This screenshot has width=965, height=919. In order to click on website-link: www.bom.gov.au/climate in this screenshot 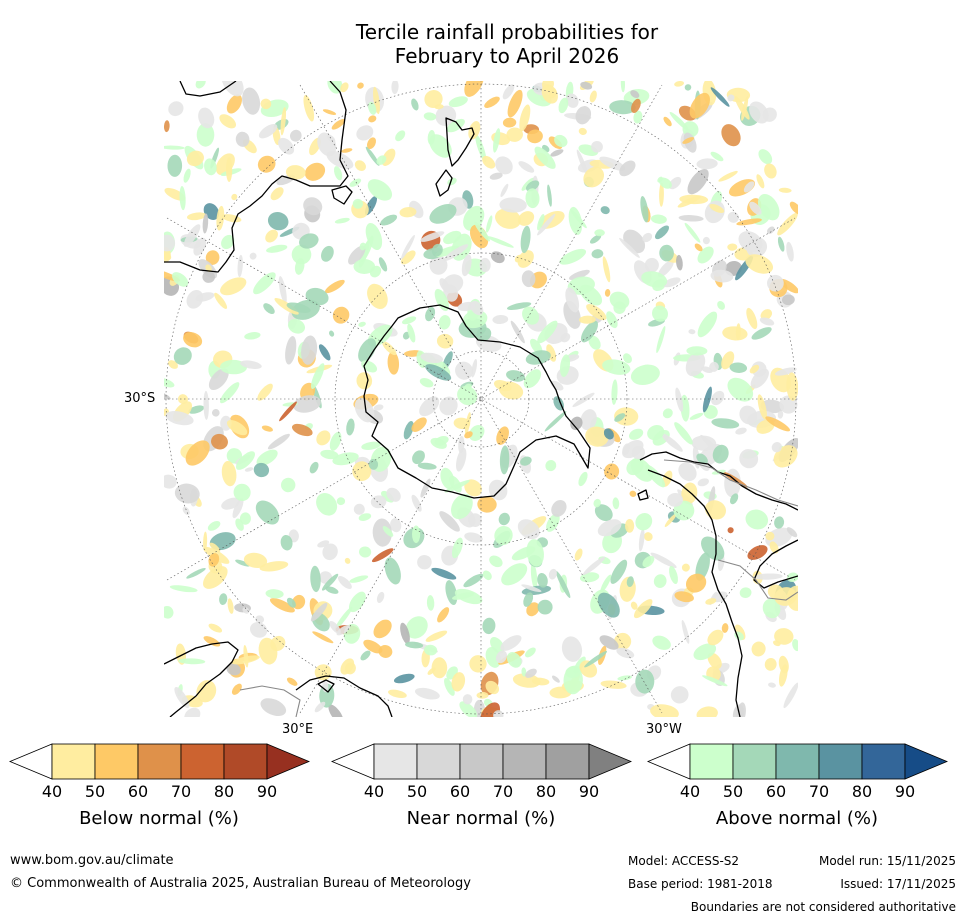, I will do `click(92, 860)`.